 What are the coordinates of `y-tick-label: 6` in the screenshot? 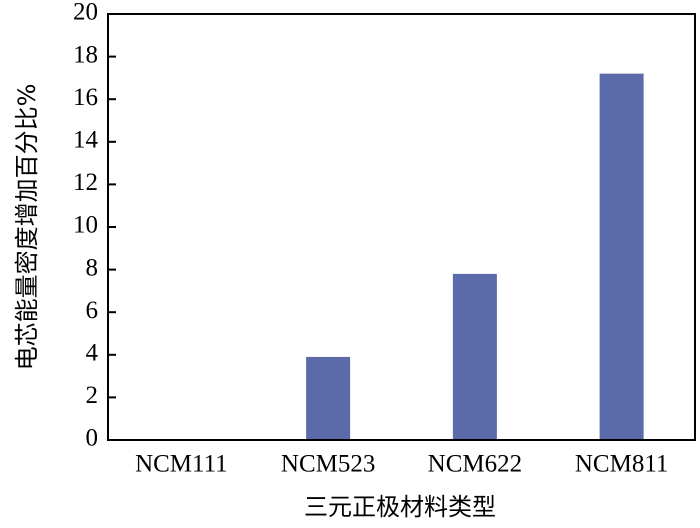 It's located at (92, 310).